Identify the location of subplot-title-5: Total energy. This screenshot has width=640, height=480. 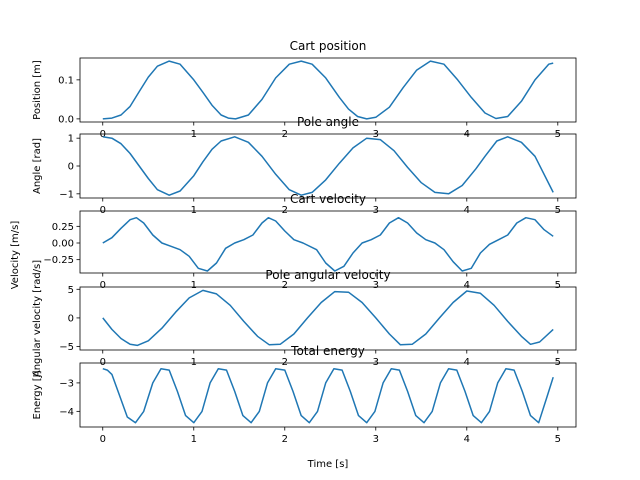
(327, 351).